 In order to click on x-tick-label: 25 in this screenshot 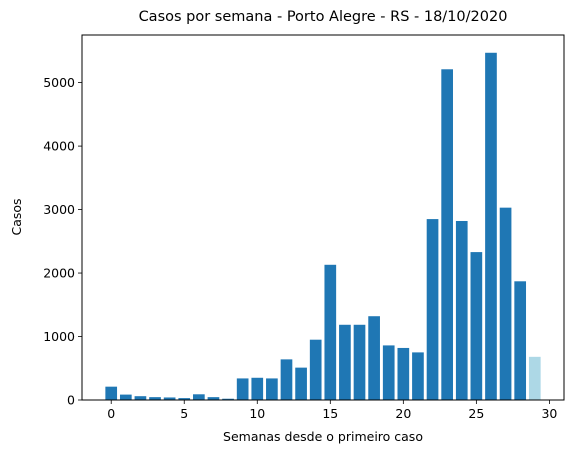, I will do `click(476, 413)`.